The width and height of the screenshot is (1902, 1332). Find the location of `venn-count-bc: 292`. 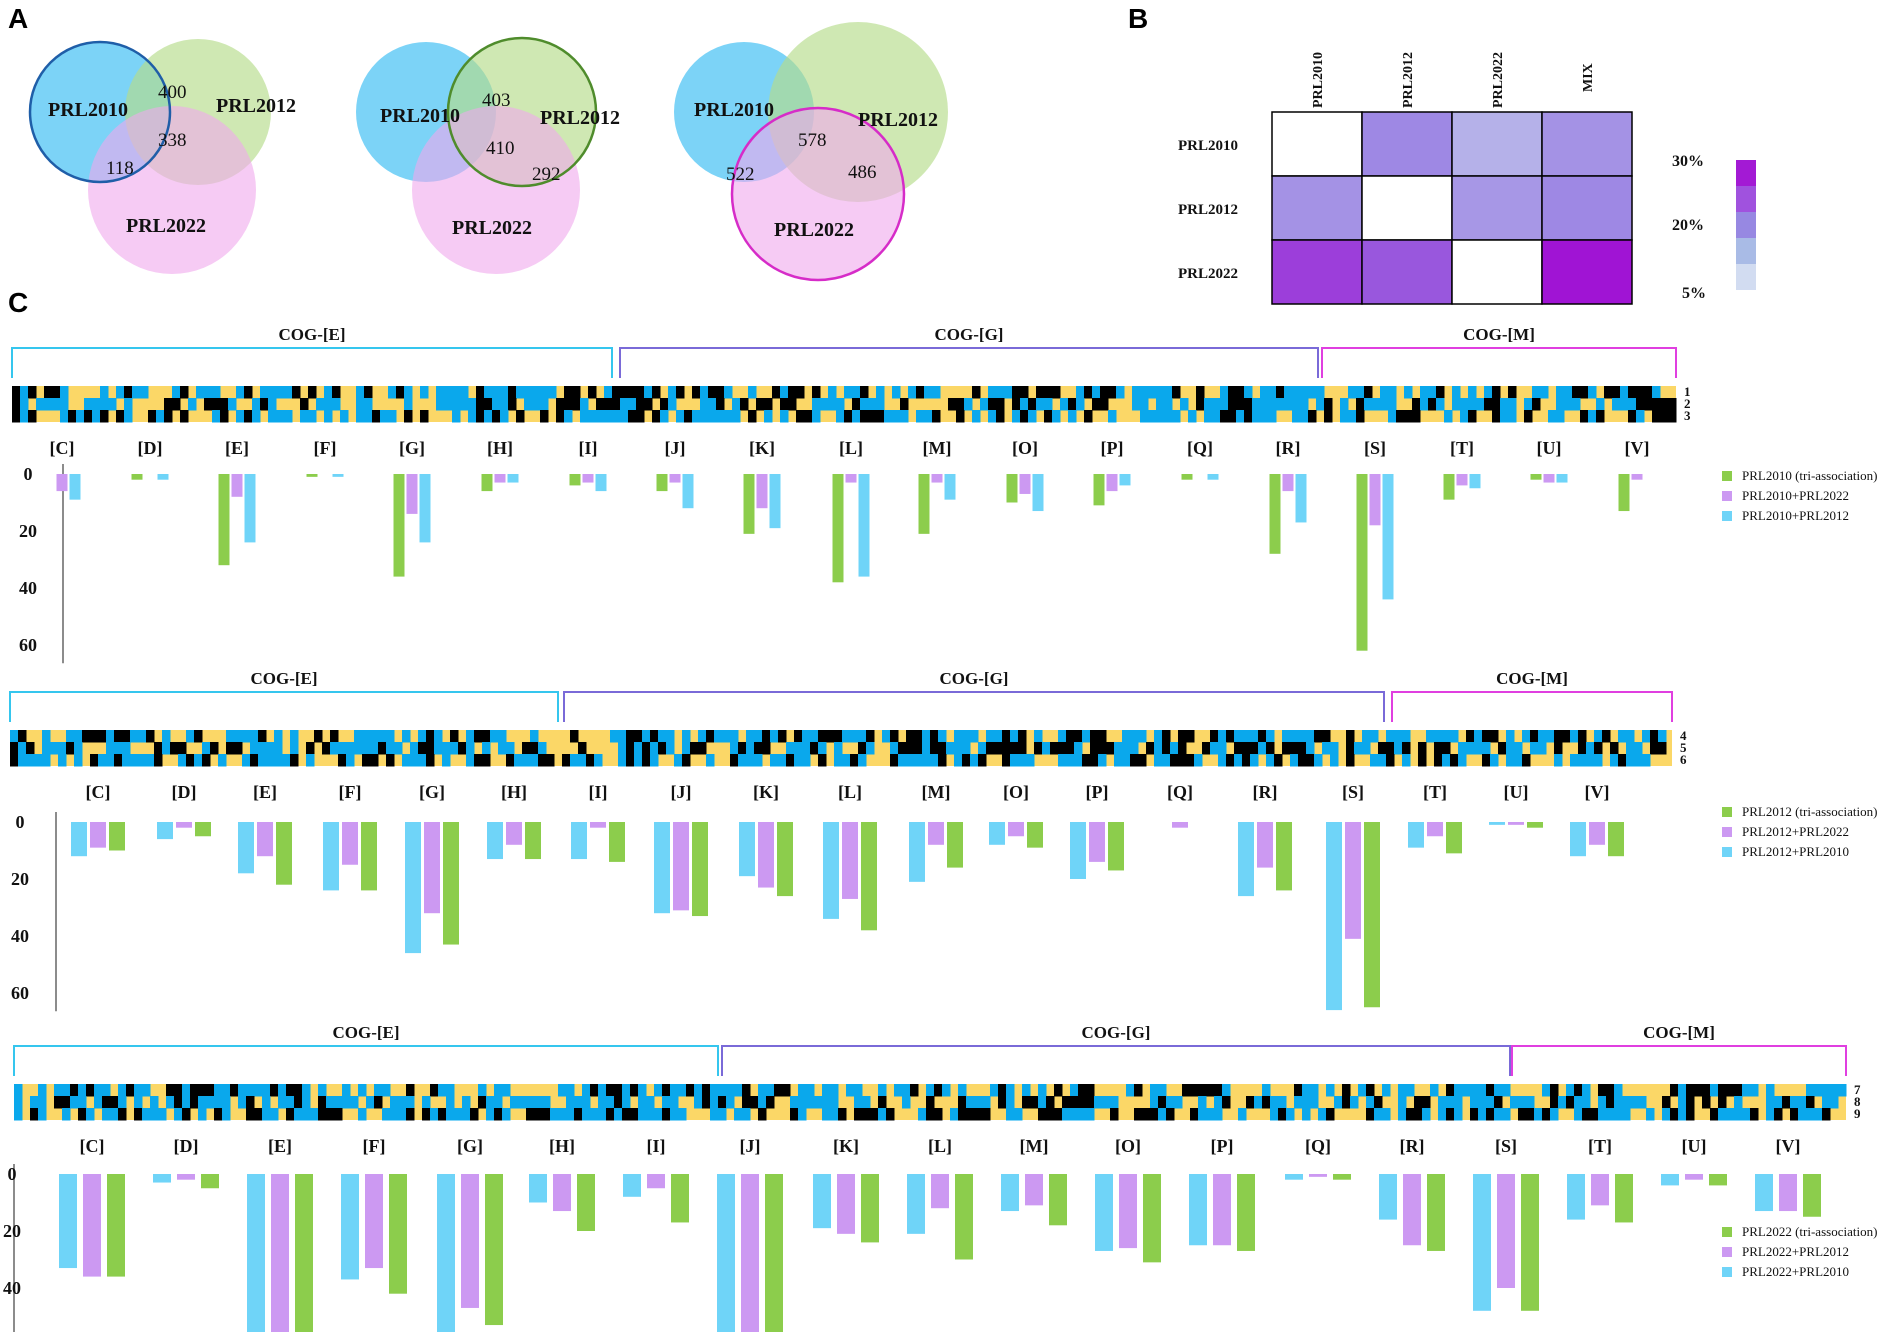

venn-count-bc: 292 is located at coordinates (546, 174).